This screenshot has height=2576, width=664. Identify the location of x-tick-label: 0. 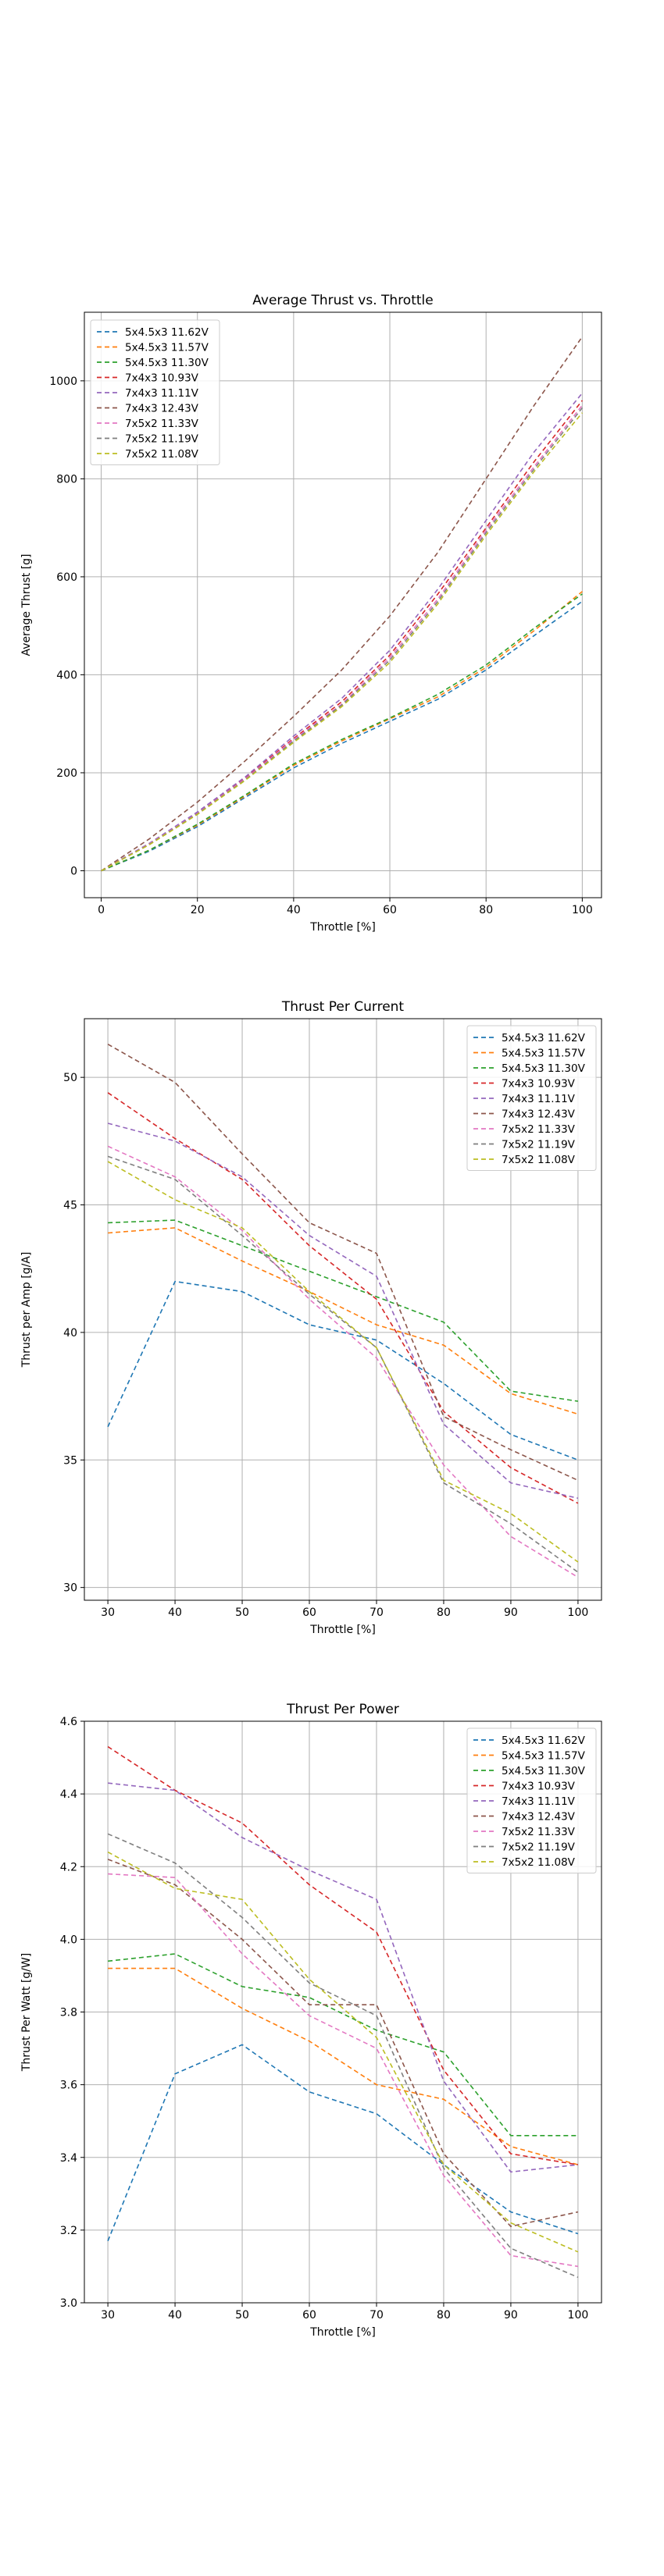
(101, 910).